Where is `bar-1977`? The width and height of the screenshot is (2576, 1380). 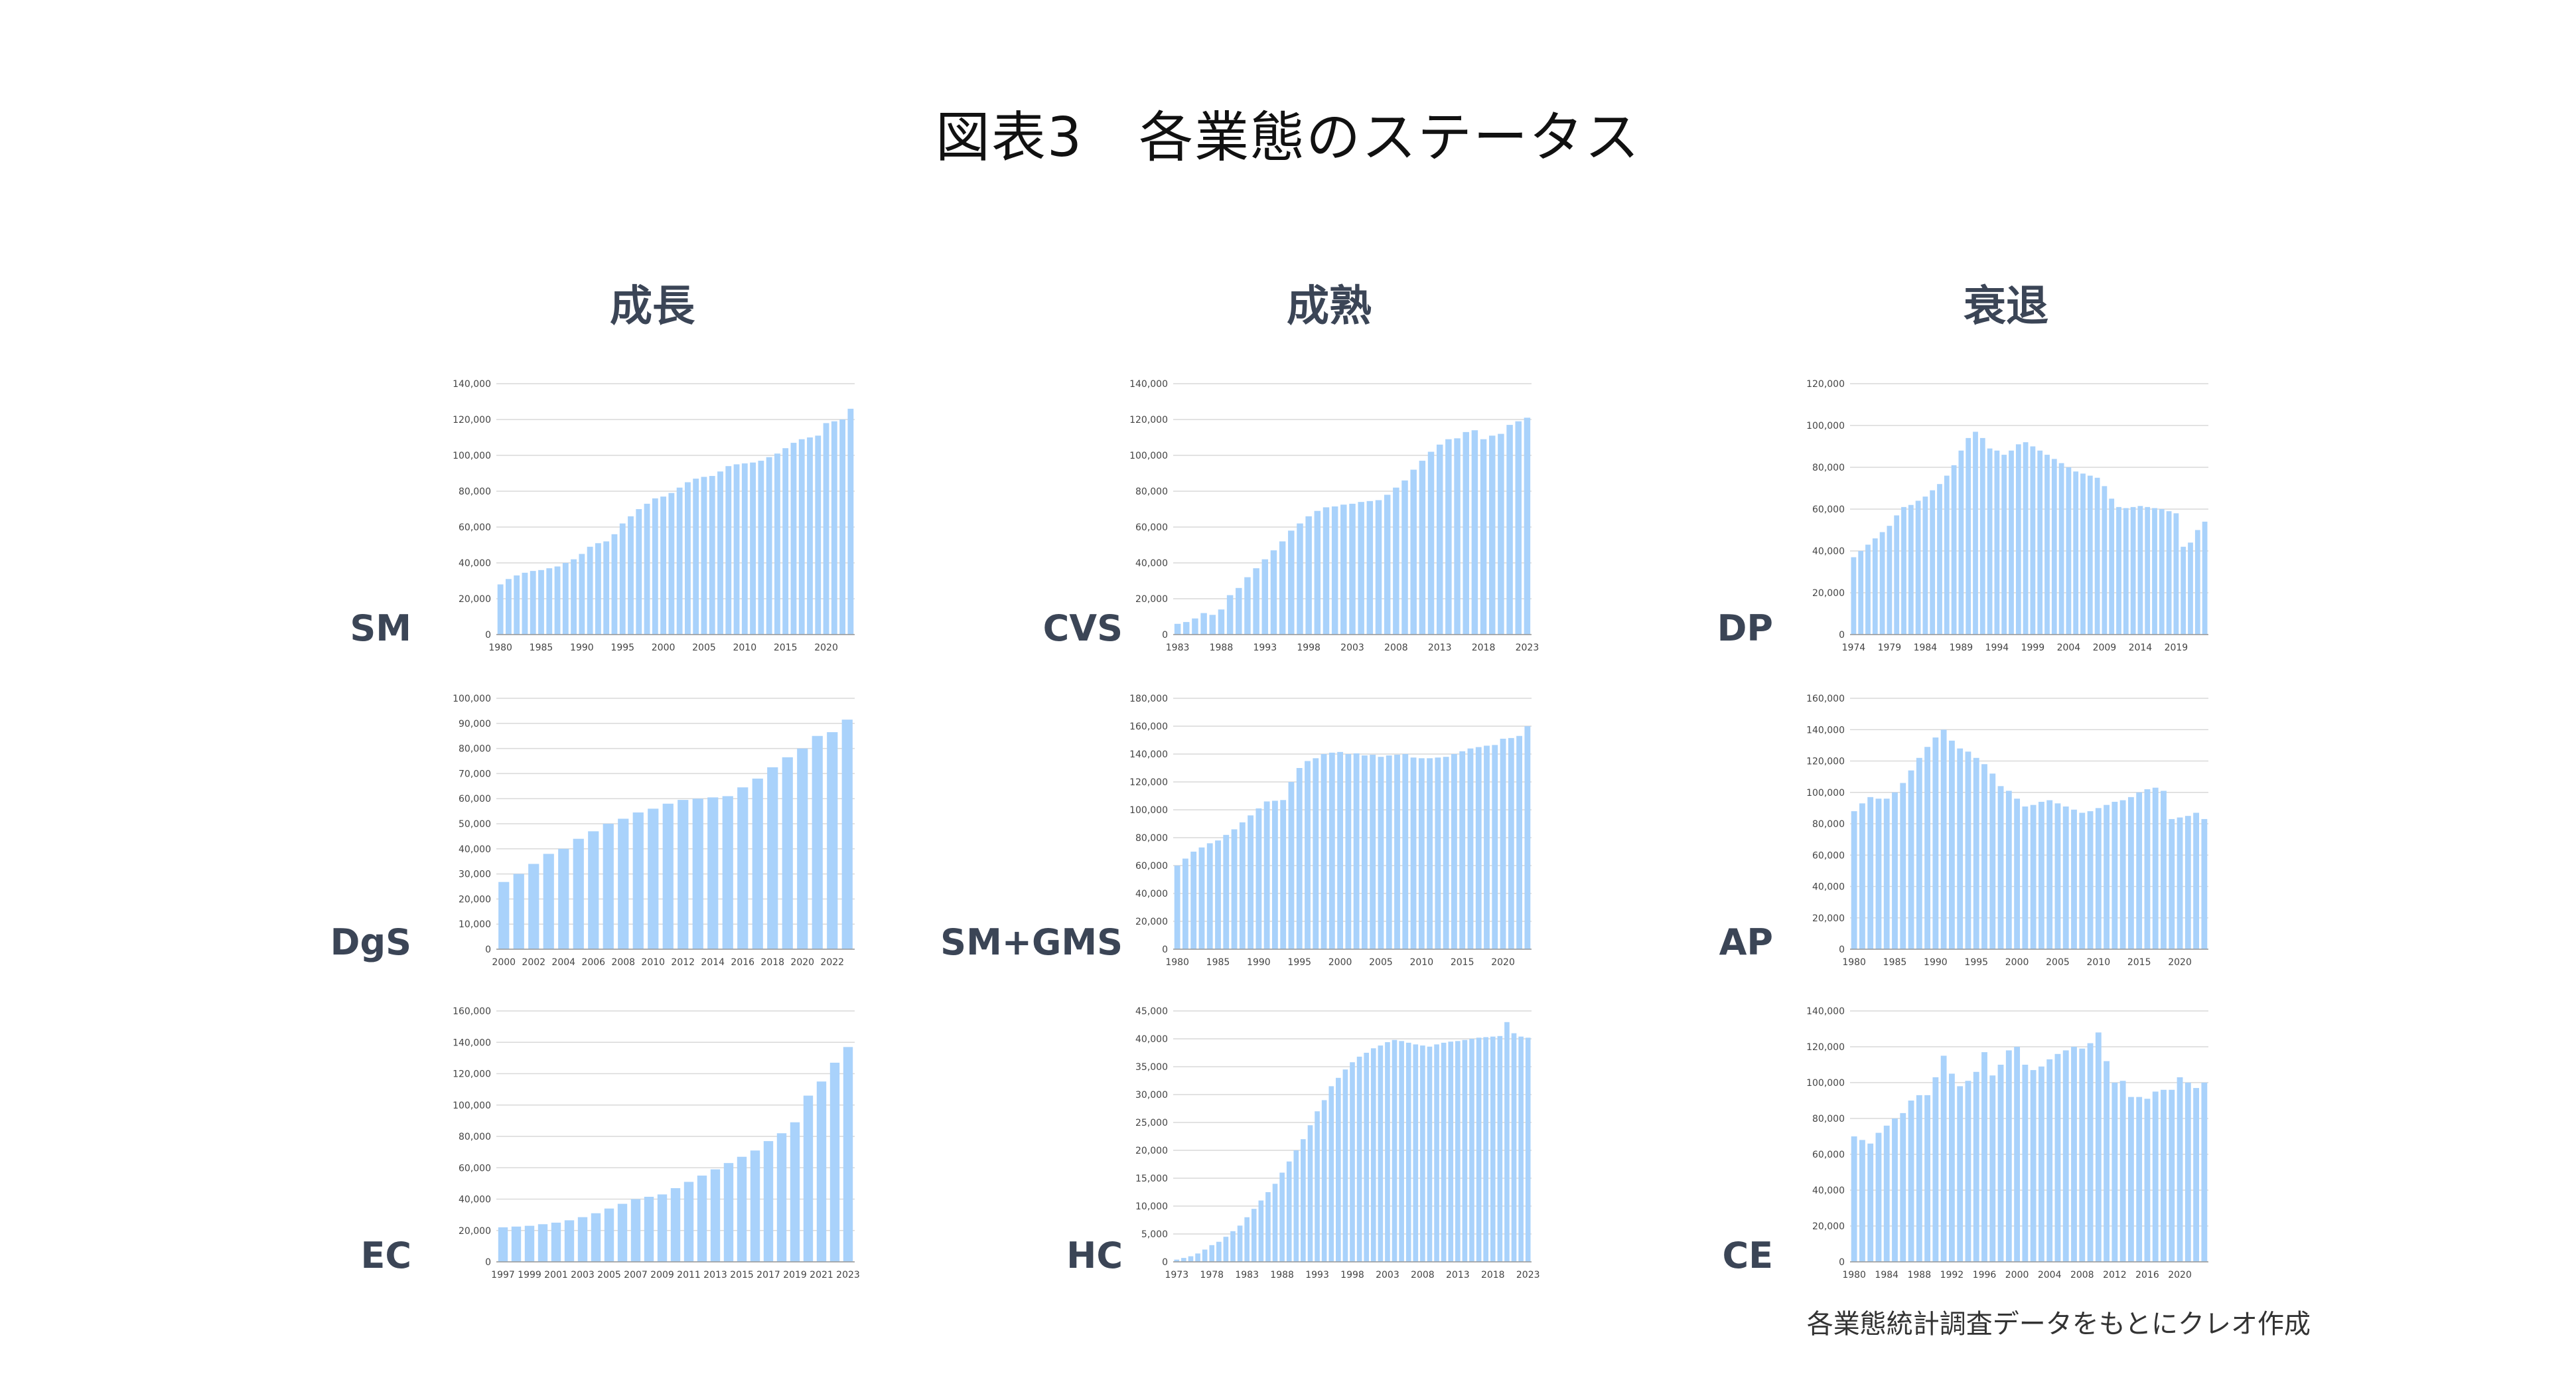
bar-1977 is located at coordinates (1875, 586).